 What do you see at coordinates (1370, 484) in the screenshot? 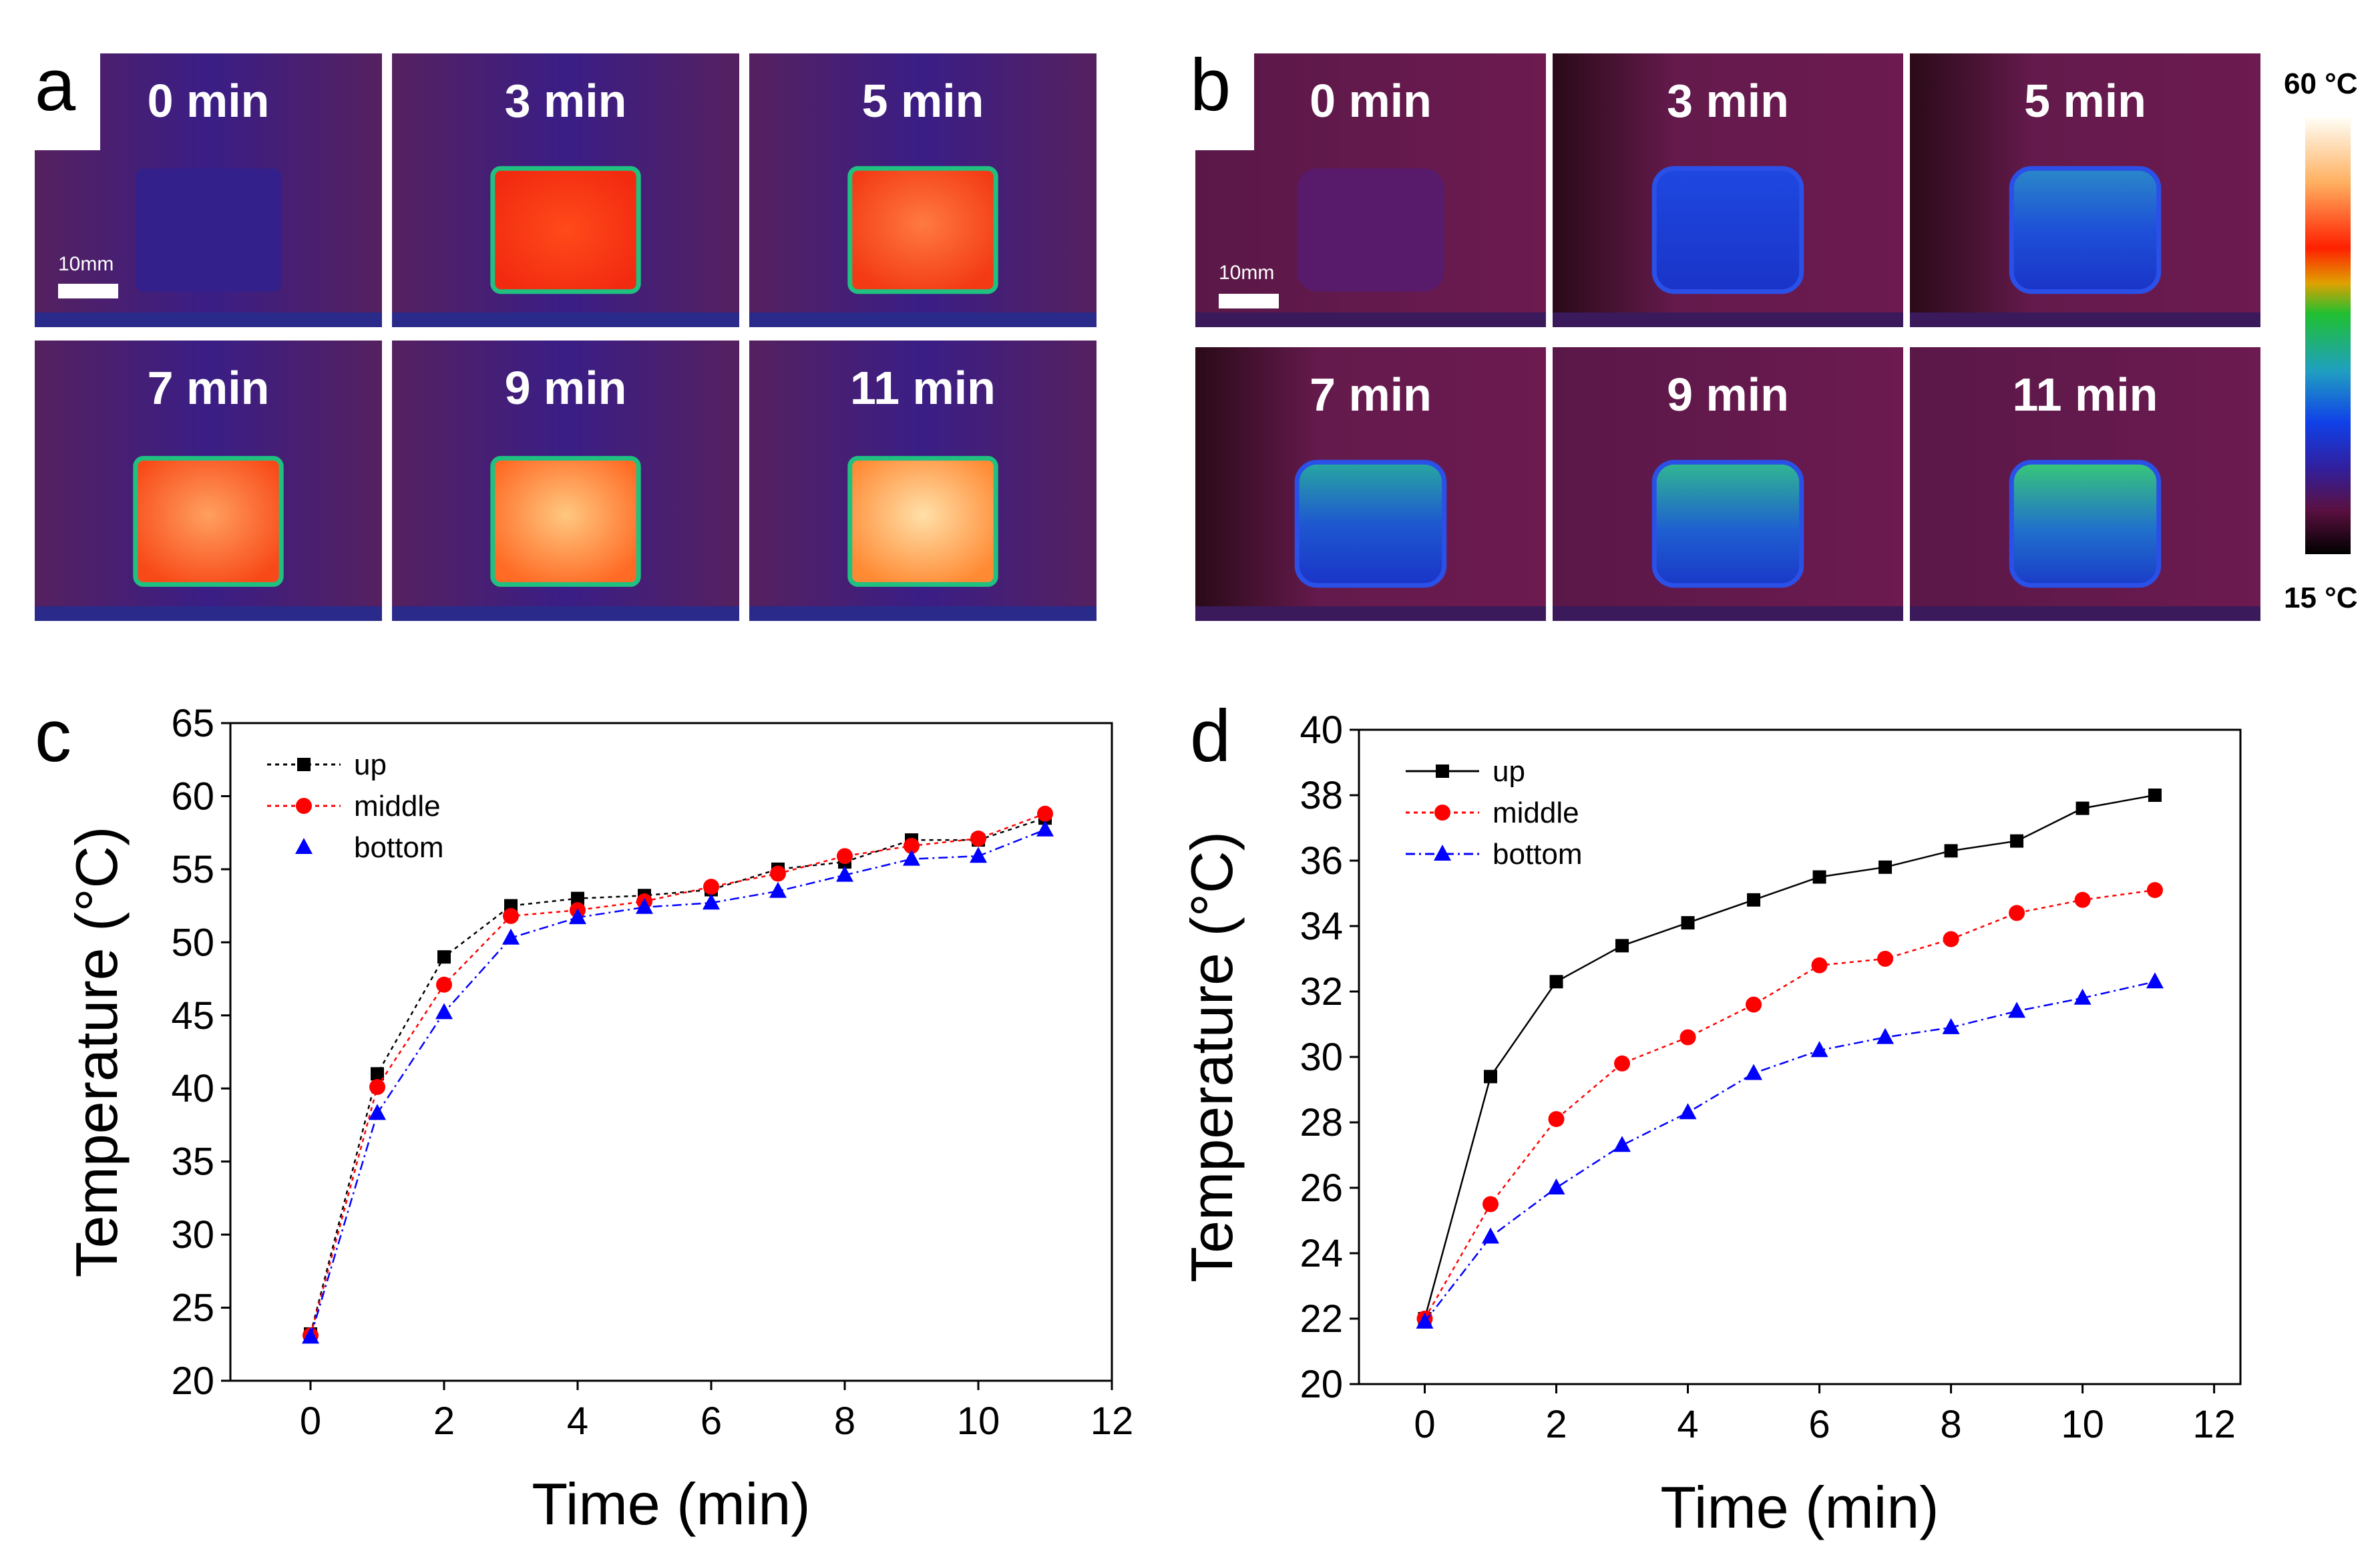
I see `thermal-tile-b-3: 7 min` at bounding box center [1370, 484].